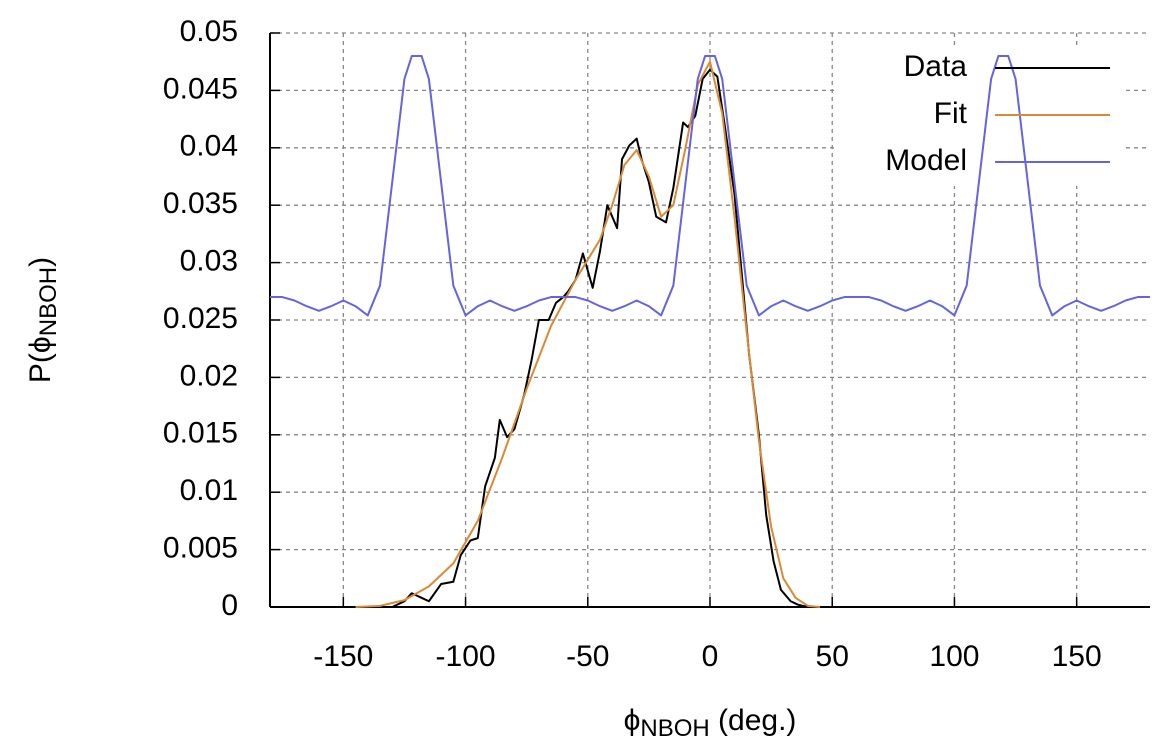 The width and height of the screenshot is (1152, 752). What do you see at coordinates (466, 656) in the screenshot?
I see `x-tick-label: -100` at bounding box center [466, 656].